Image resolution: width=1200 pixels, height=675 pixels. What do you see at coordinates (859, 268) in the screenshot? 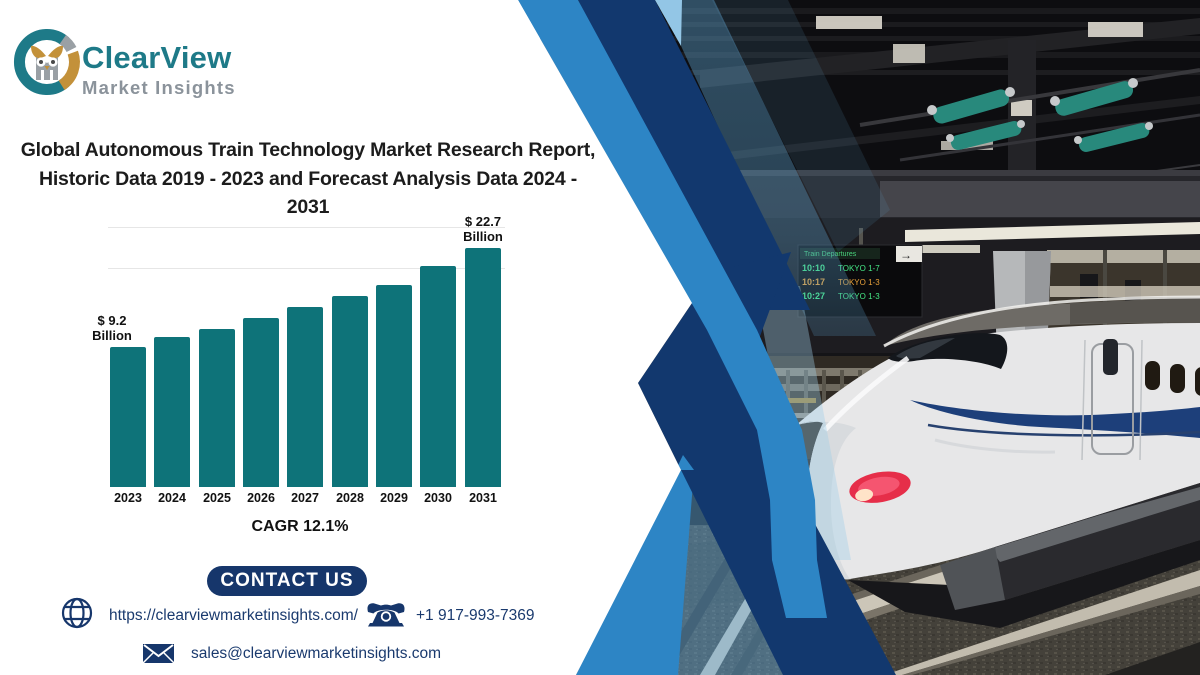
I see `svg-text: TOKYO 1-7` at bounding box center [859, 268].